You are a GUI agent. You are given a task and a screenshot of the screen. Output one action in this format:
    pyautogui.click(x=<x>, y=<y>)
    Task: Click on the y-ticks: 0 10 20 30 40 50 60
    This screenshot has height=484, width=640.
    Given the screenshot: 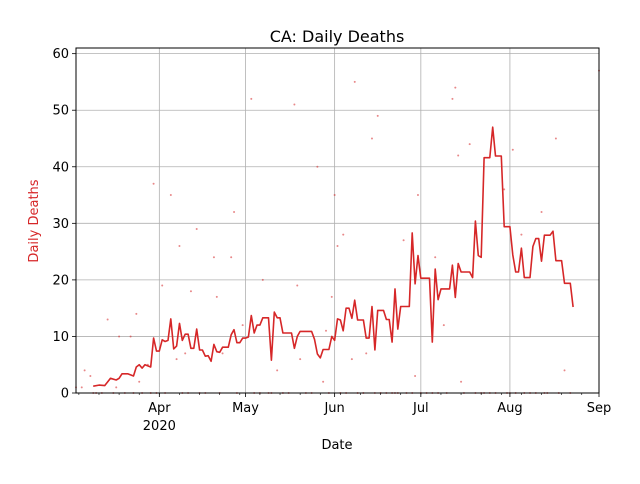 What is the action you would take?
    pyautogui.click(x=64, y=224)
    